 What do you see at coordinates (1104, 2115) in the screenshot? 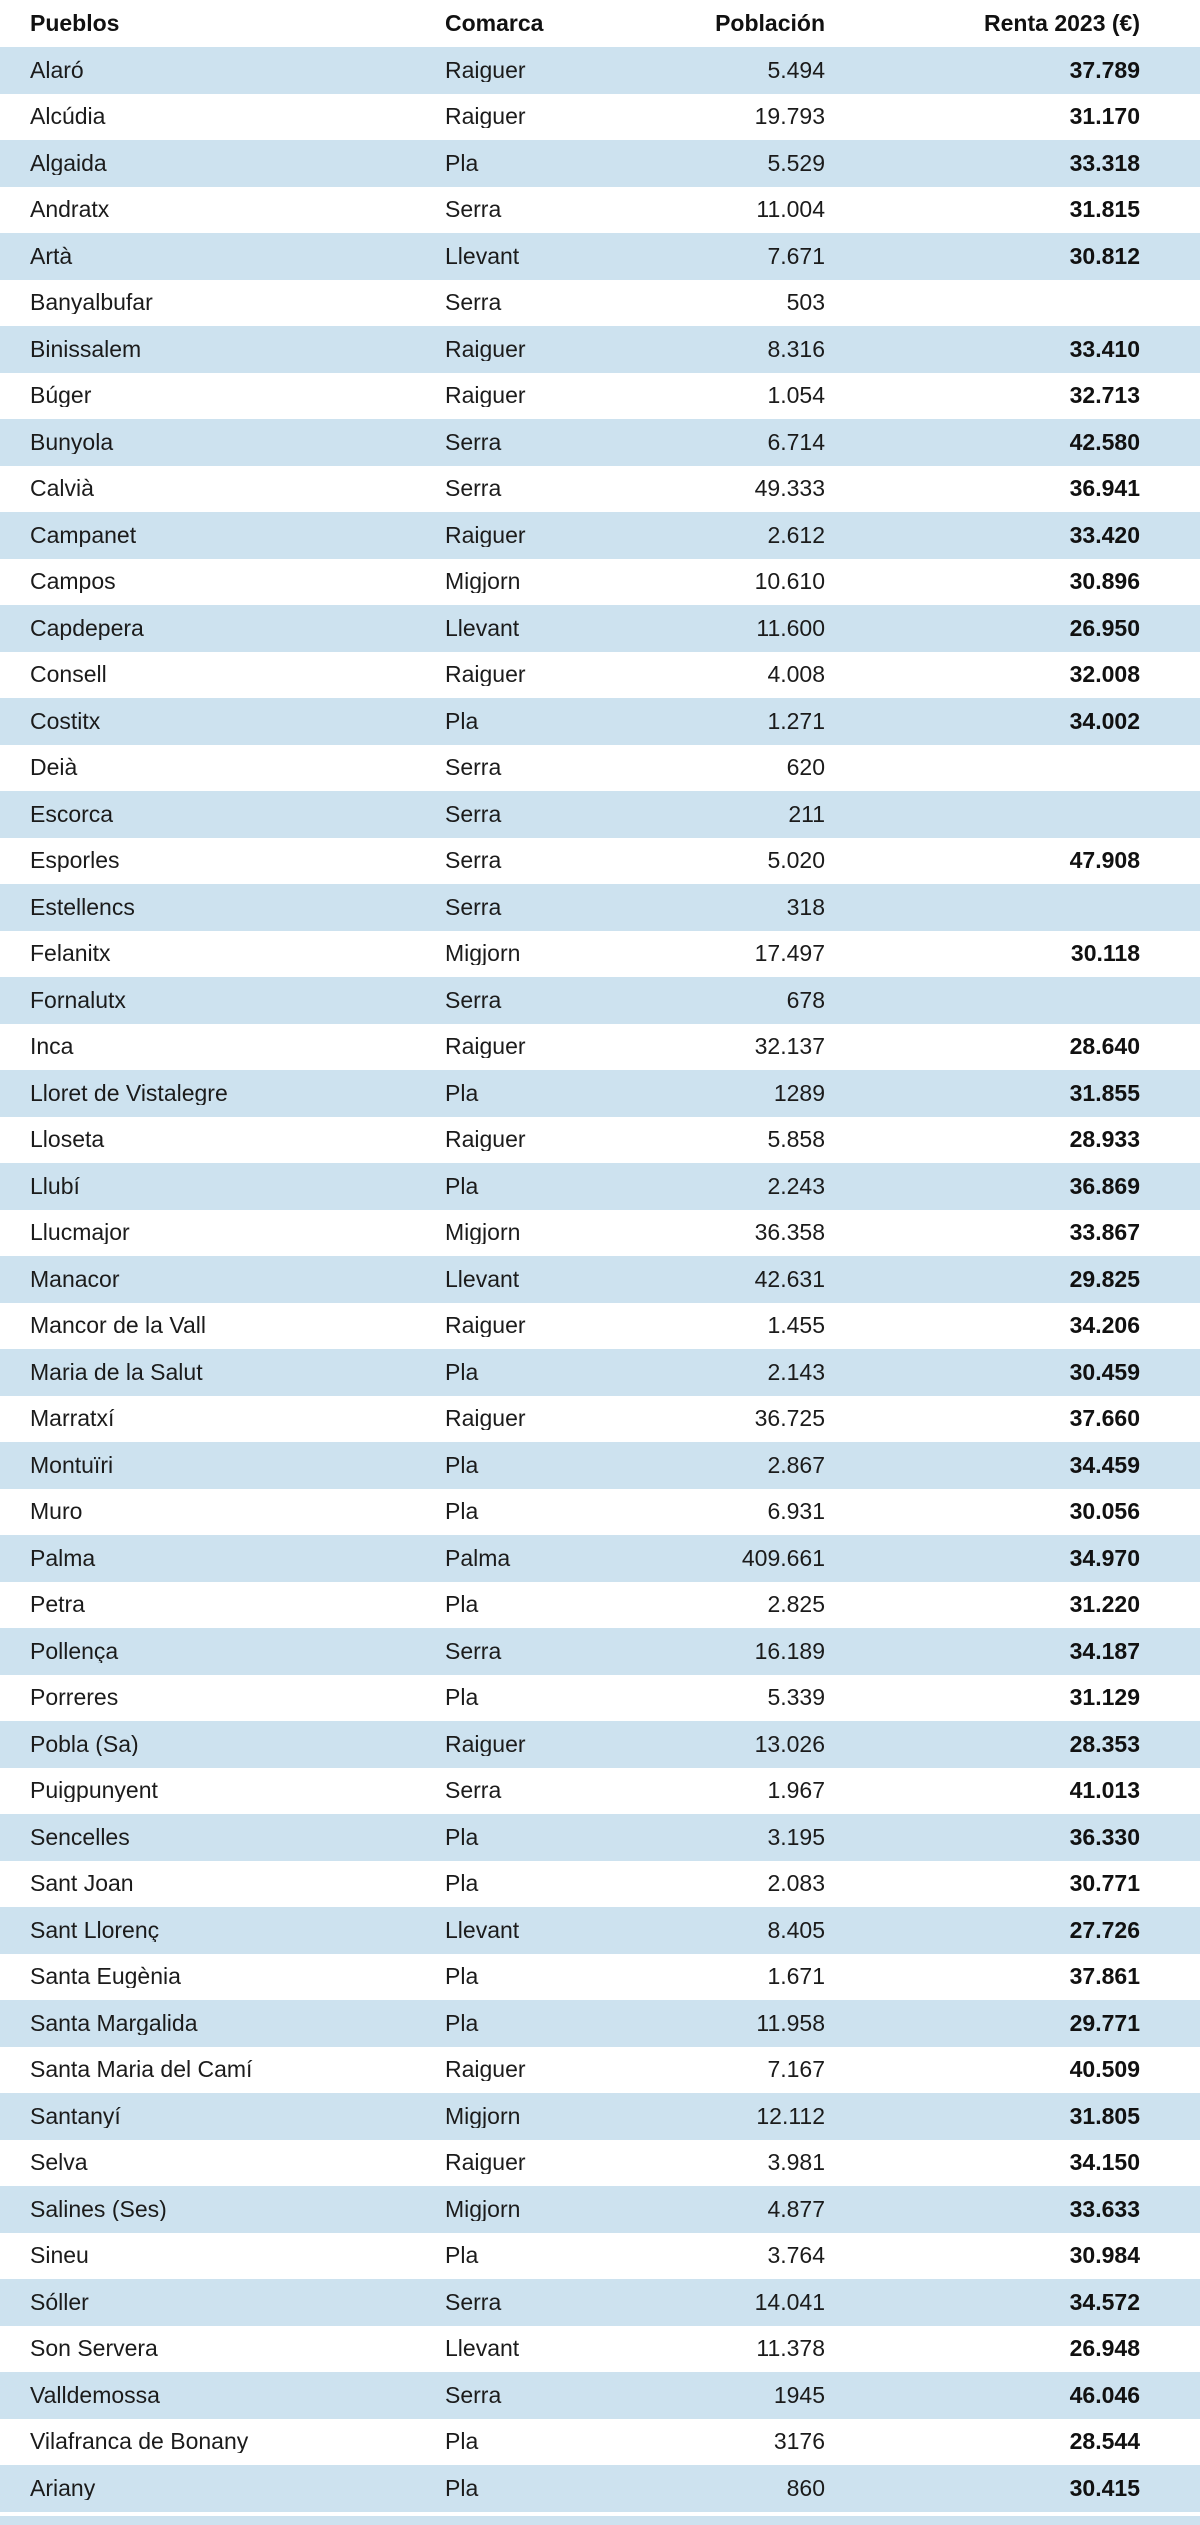
I see `cell-renta: 31.805` at bounding box center [1104, 2115].